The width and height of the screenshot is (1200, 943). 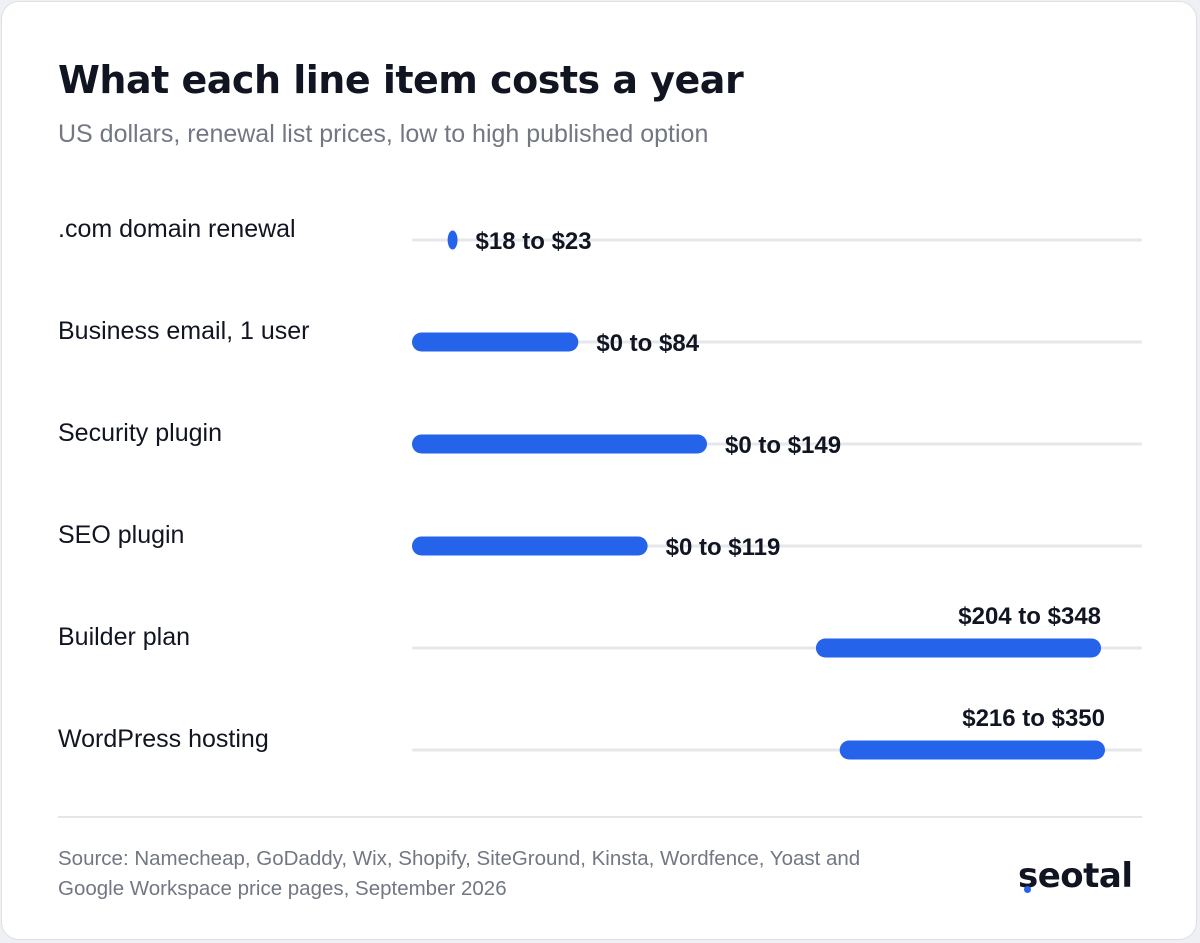 I want to click on value-label: $0 to $149, so click(x=783, y=445).